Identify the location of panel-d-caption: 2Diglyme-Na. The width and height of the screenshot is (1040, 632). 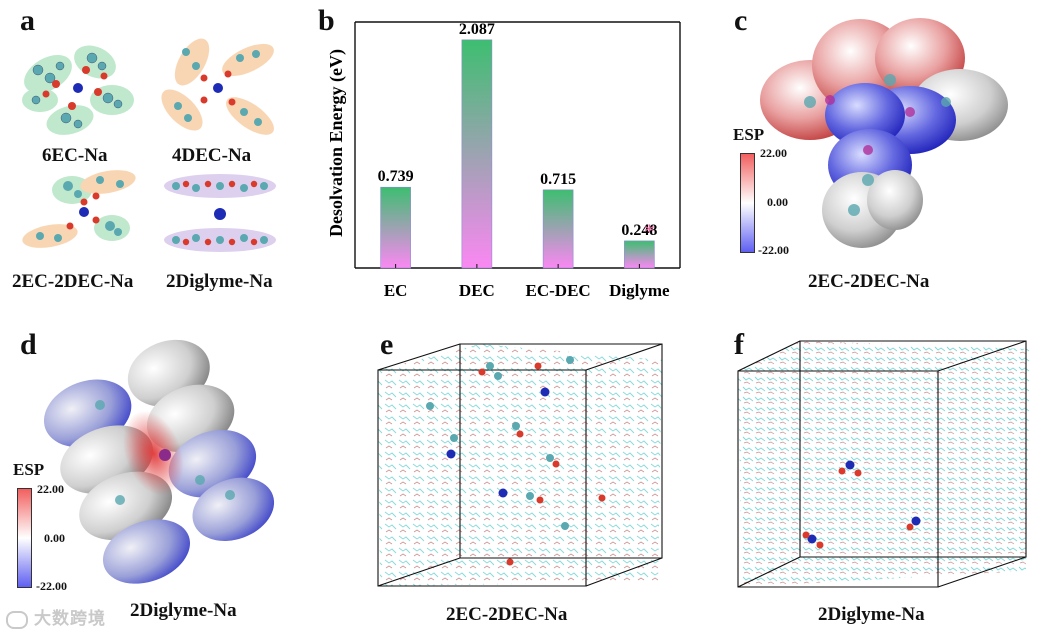
(183, 610).